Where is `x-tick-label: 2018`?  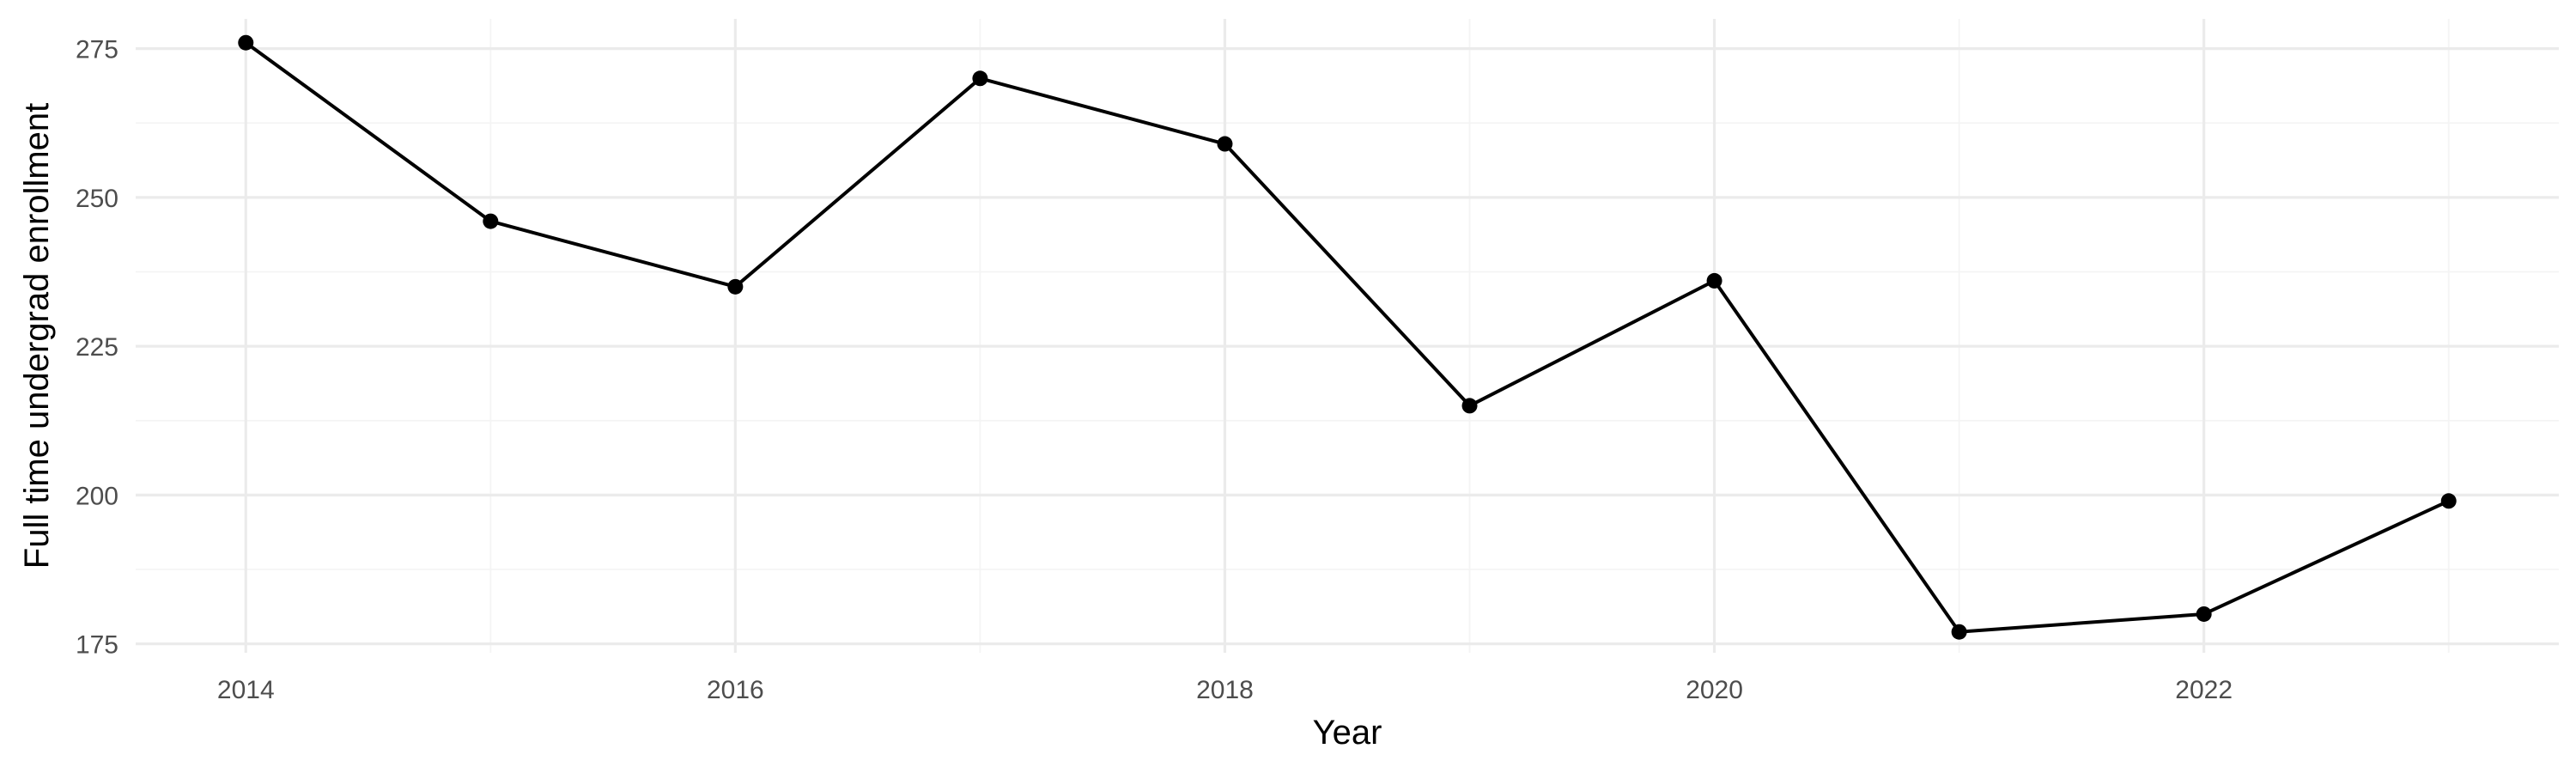 x-tick-label: 2018 is located at coordinates (1225, 690).